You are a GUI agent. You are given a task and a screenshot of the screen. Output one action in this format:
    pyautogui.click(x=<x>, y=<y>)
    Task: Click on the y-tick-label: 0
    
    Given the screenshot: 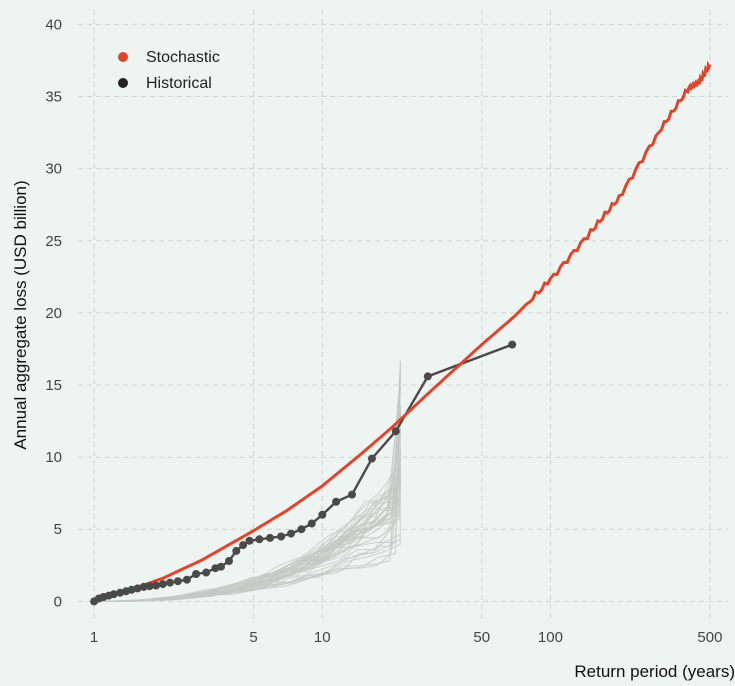 What is the action you would take?
    pyautogui.click(x=58, y=601)
    